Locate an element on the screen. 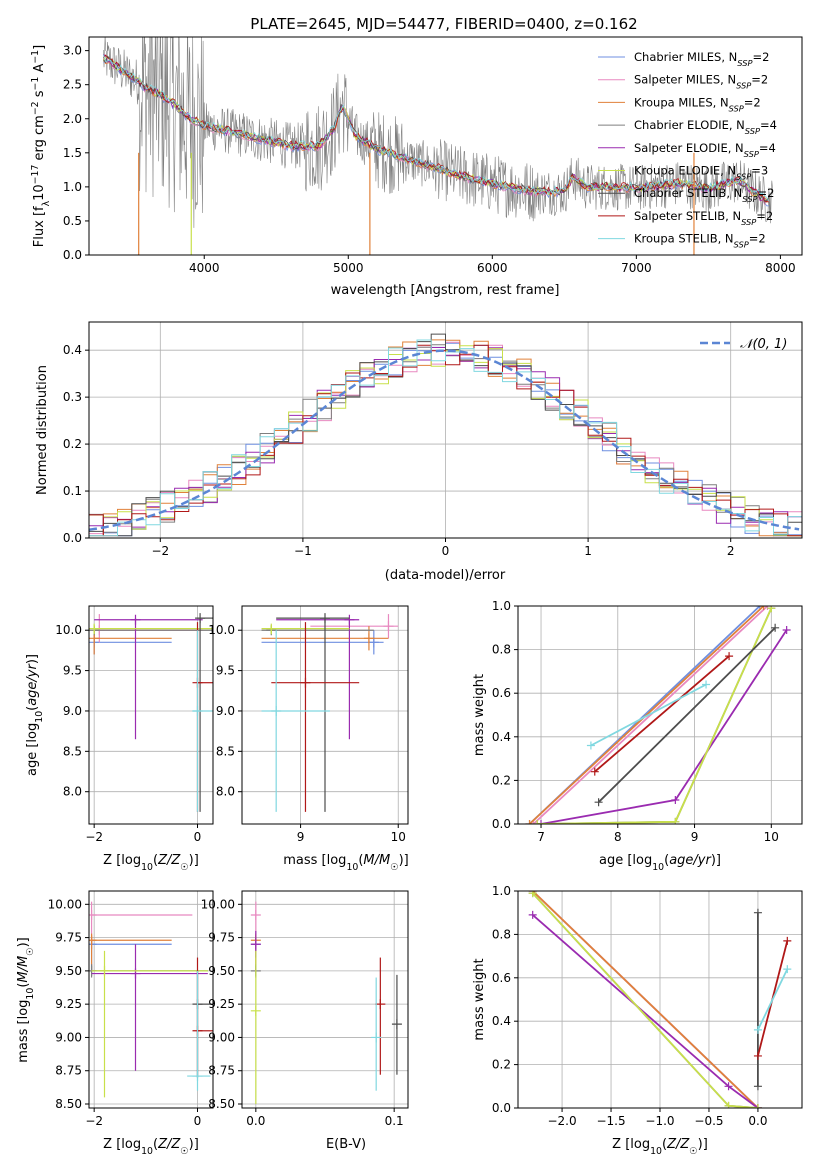  y-tick-label: 8.50 is located at coordinates (221, 1104).